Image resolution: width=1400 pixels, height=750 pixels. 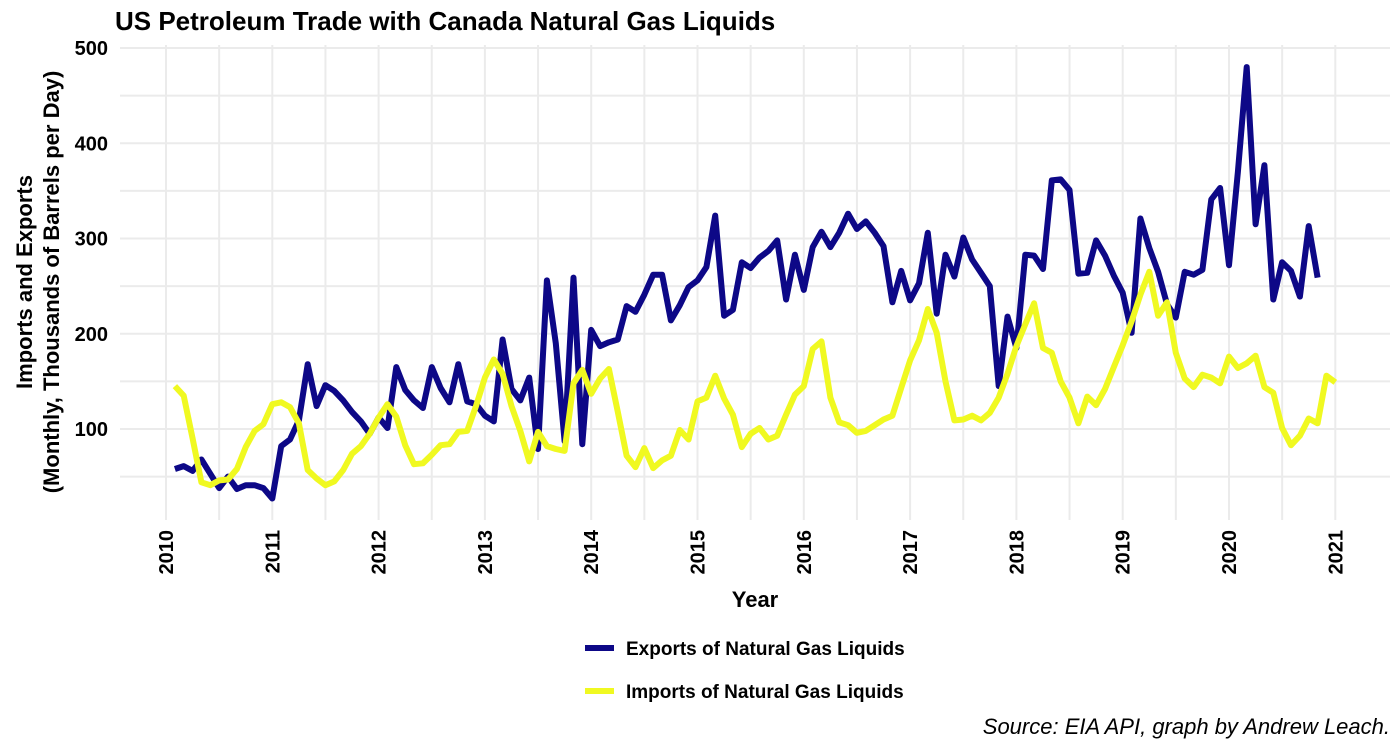 I want to click on x-tick-label: 2010, so click(x=167, y=552).